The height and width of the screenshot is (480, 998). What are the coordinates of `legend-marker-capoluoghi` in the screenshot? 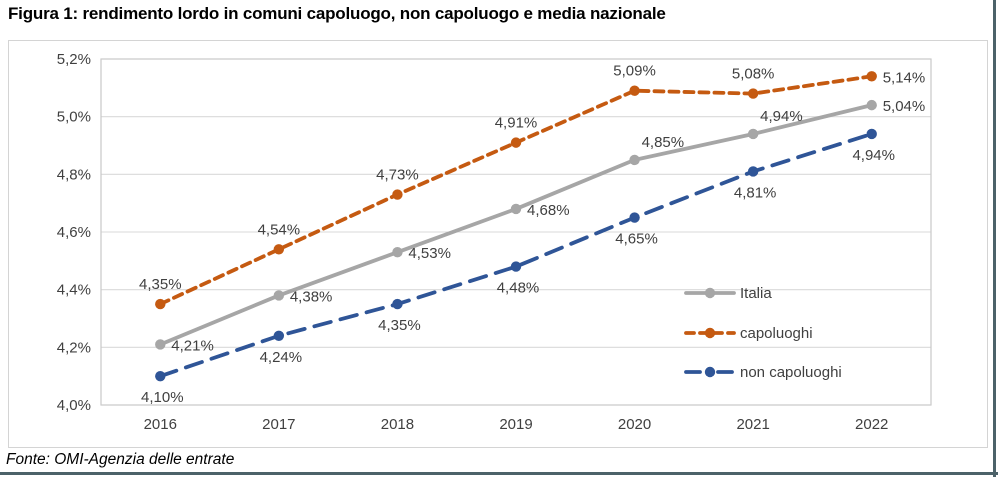 It's located at (710, 333).